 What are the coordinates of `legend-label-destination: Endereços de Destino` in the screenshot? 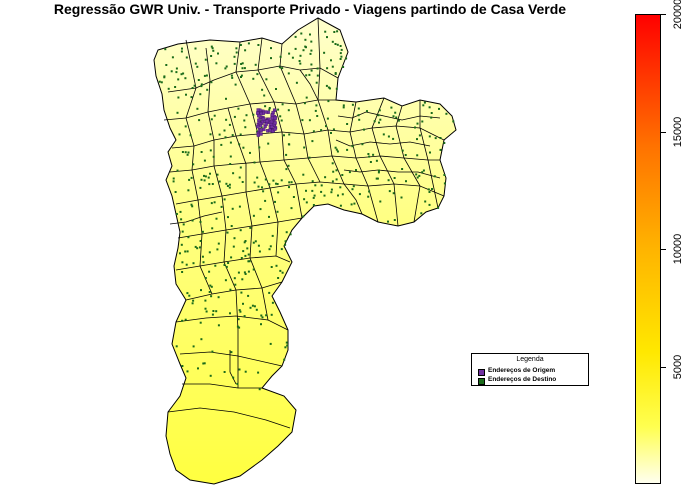 It's located at (522, 379).